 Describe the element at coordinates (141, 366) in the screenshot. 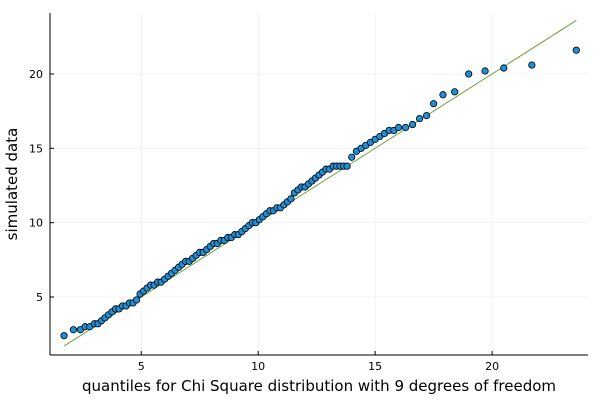

I see `x-tick-label: 5` at that location.